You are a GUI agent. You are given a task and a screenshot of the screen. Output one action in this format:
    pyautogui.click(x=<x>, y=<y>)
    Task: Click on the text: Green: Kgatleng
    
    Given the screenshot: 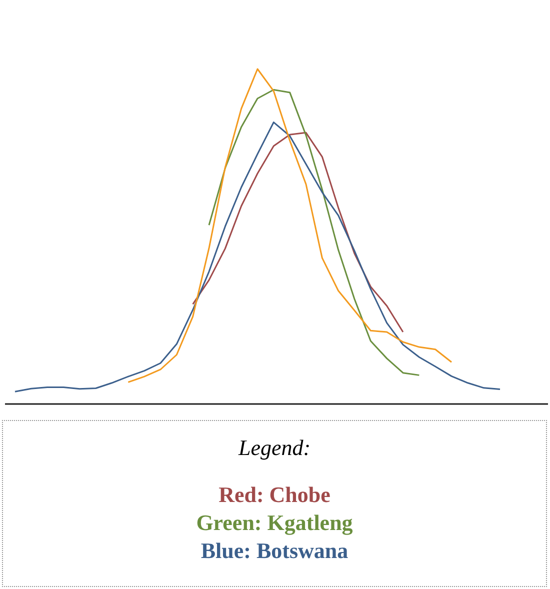 What is the action you would take?
    pyautogui.click(x=274, y=523)
    